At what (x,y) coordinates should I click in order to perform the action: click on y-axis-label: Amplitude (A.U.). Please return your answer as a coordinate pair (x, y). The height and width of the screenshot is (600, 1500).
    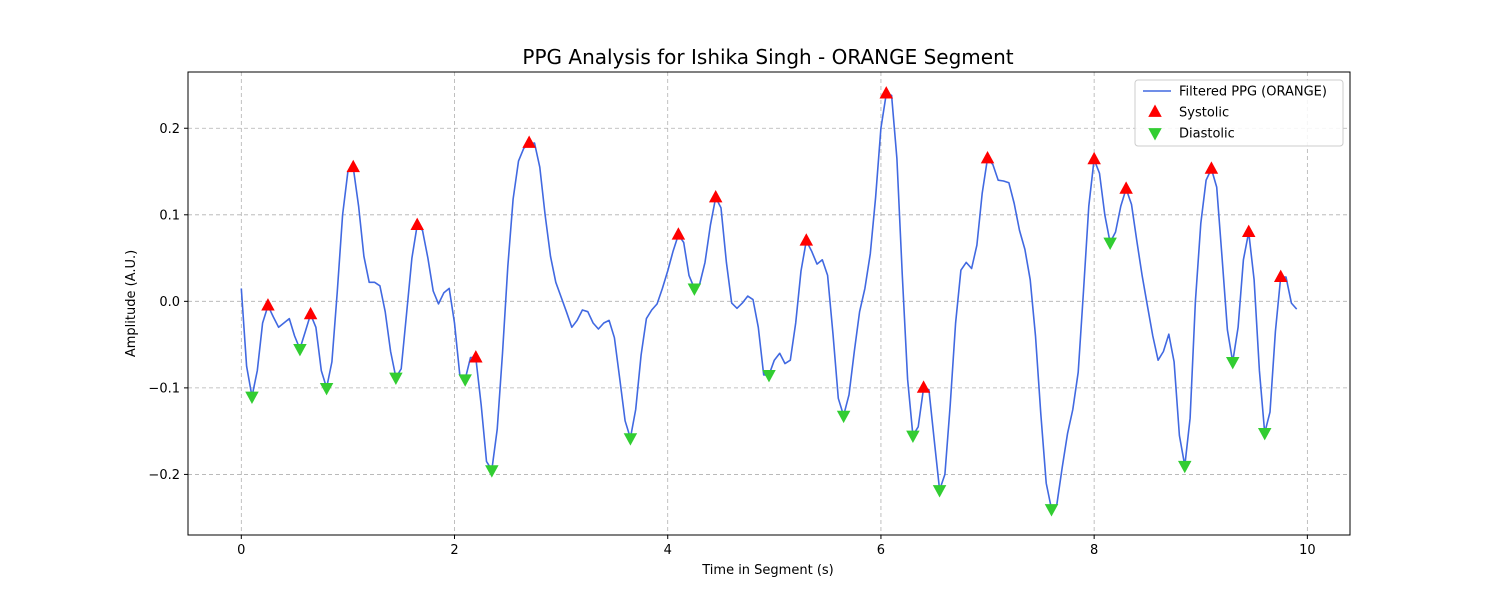
    Looking at the image, I should click on (131, 303).